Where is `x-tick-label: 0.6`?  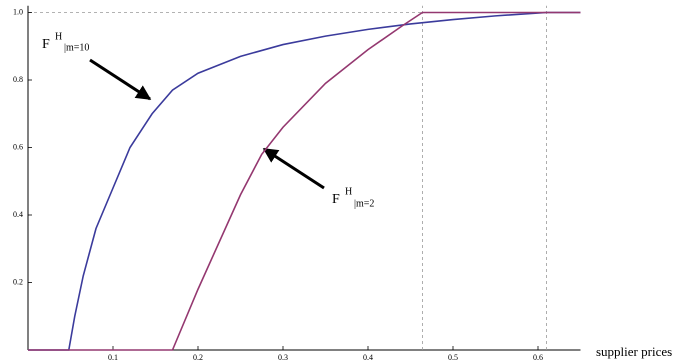
x-tick-label: 0.6 is located at coordinates (538, 357).